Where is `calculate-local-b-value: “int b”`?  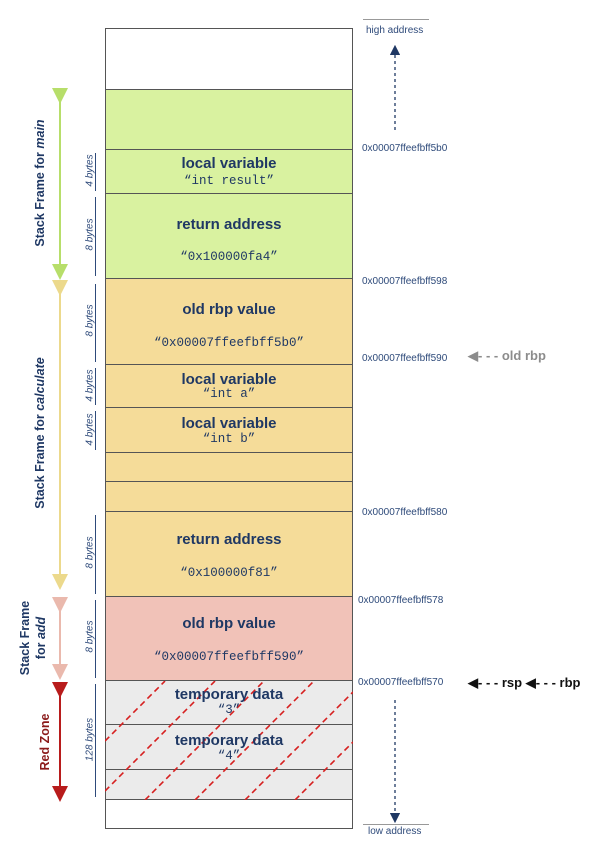 calculate-local-b-value: “int b” is located at coordinates (229, 439).